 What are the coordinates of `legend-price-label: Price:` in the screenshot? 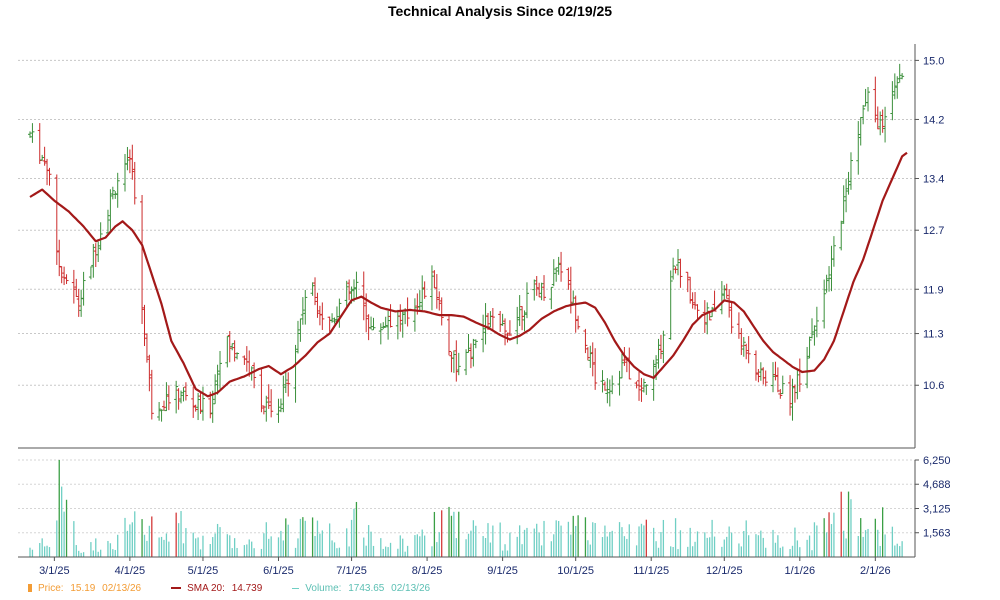 It's located at (51, 588).